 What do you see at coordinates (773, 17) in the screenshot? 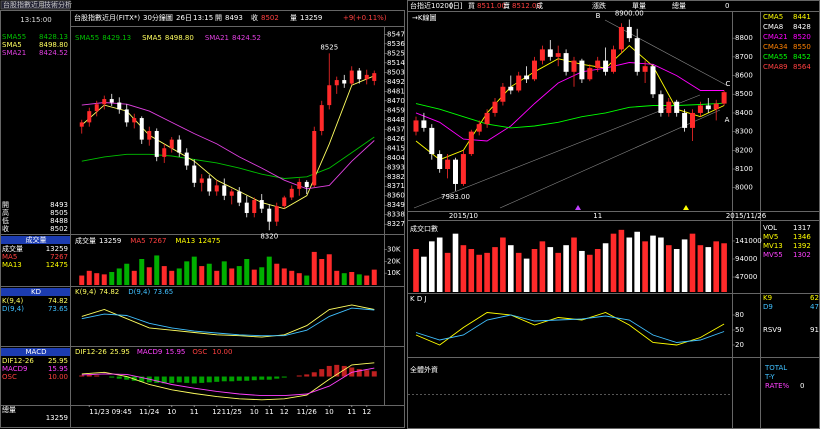
I see `legend-name: CMA5` at bounding box center [773, 17].